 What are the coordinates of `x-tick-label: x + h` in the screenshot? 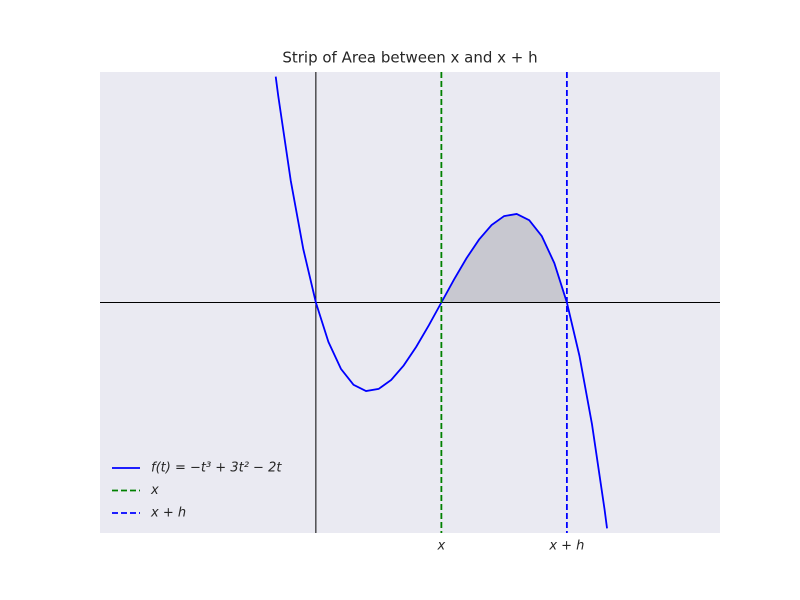 It's located at (566, 546).